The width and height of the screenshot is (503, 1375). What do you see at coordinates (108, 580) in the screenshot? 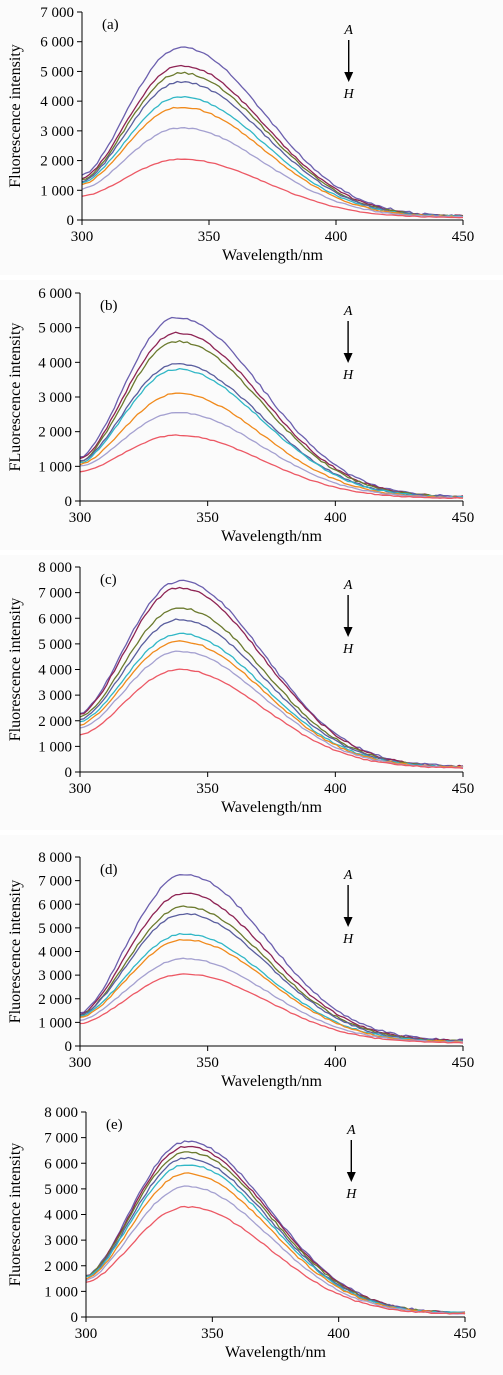
I see `panel-label: (c)` at bounding box center [108, 580].